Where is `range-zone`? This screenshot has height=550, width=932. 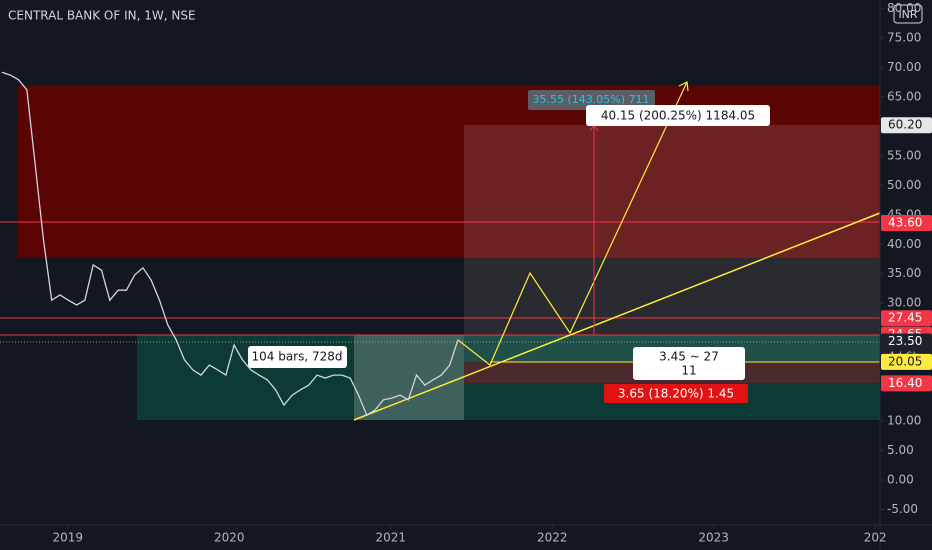 range-zone is located at coordinates (409, 377).